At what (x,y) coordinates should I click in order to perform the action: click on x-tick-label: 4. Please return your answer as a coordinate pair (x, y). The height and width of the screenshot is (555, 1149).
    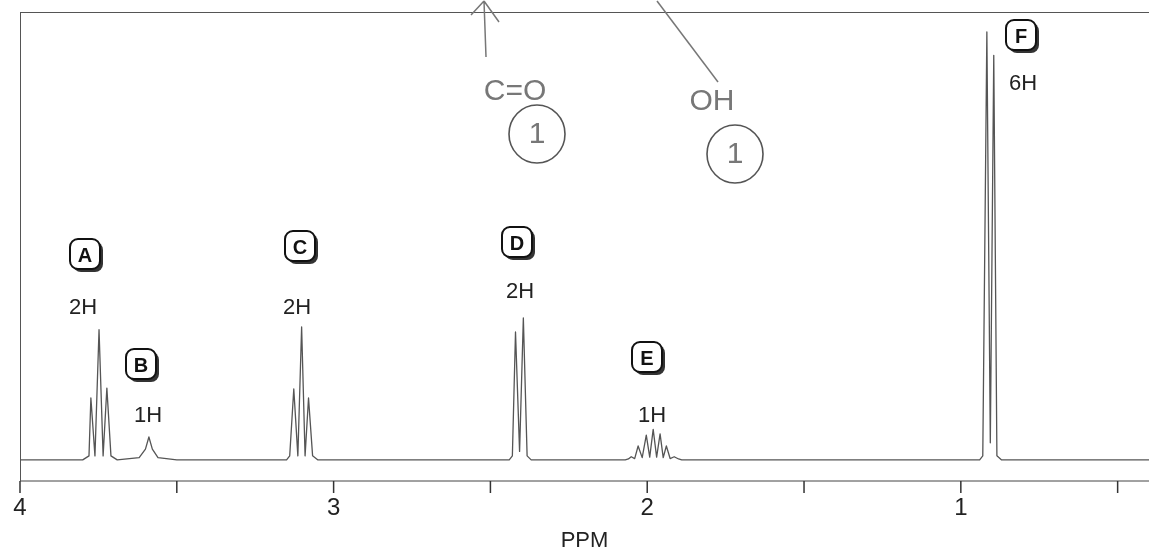
    Looking at the image, I should click on (20, 506).